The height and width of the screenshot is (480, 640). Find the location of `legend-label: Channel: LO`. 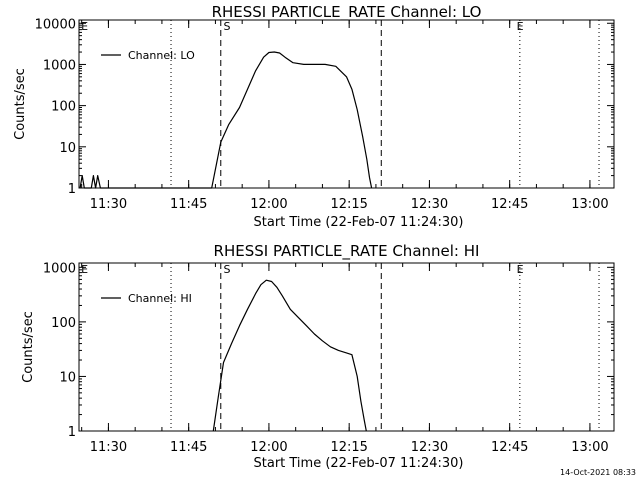

legend-label: Channel: LO is located at coordinates (161, 55).